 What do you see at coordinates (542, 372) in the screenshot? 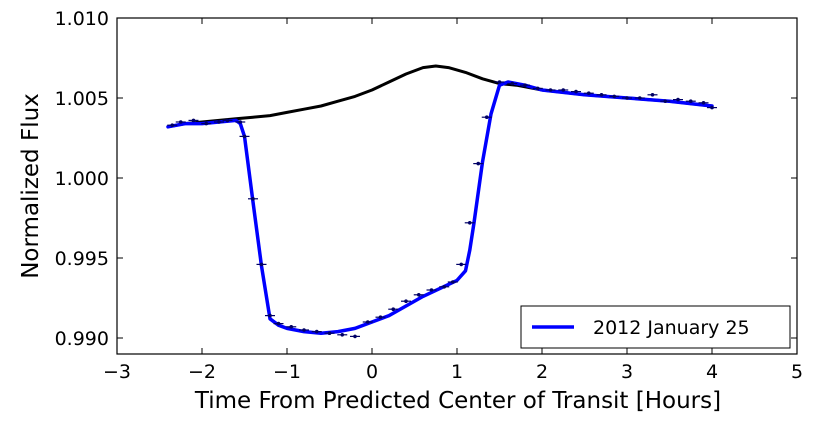
I see `x-tick-label: 2` at bounding box center [542, 372].